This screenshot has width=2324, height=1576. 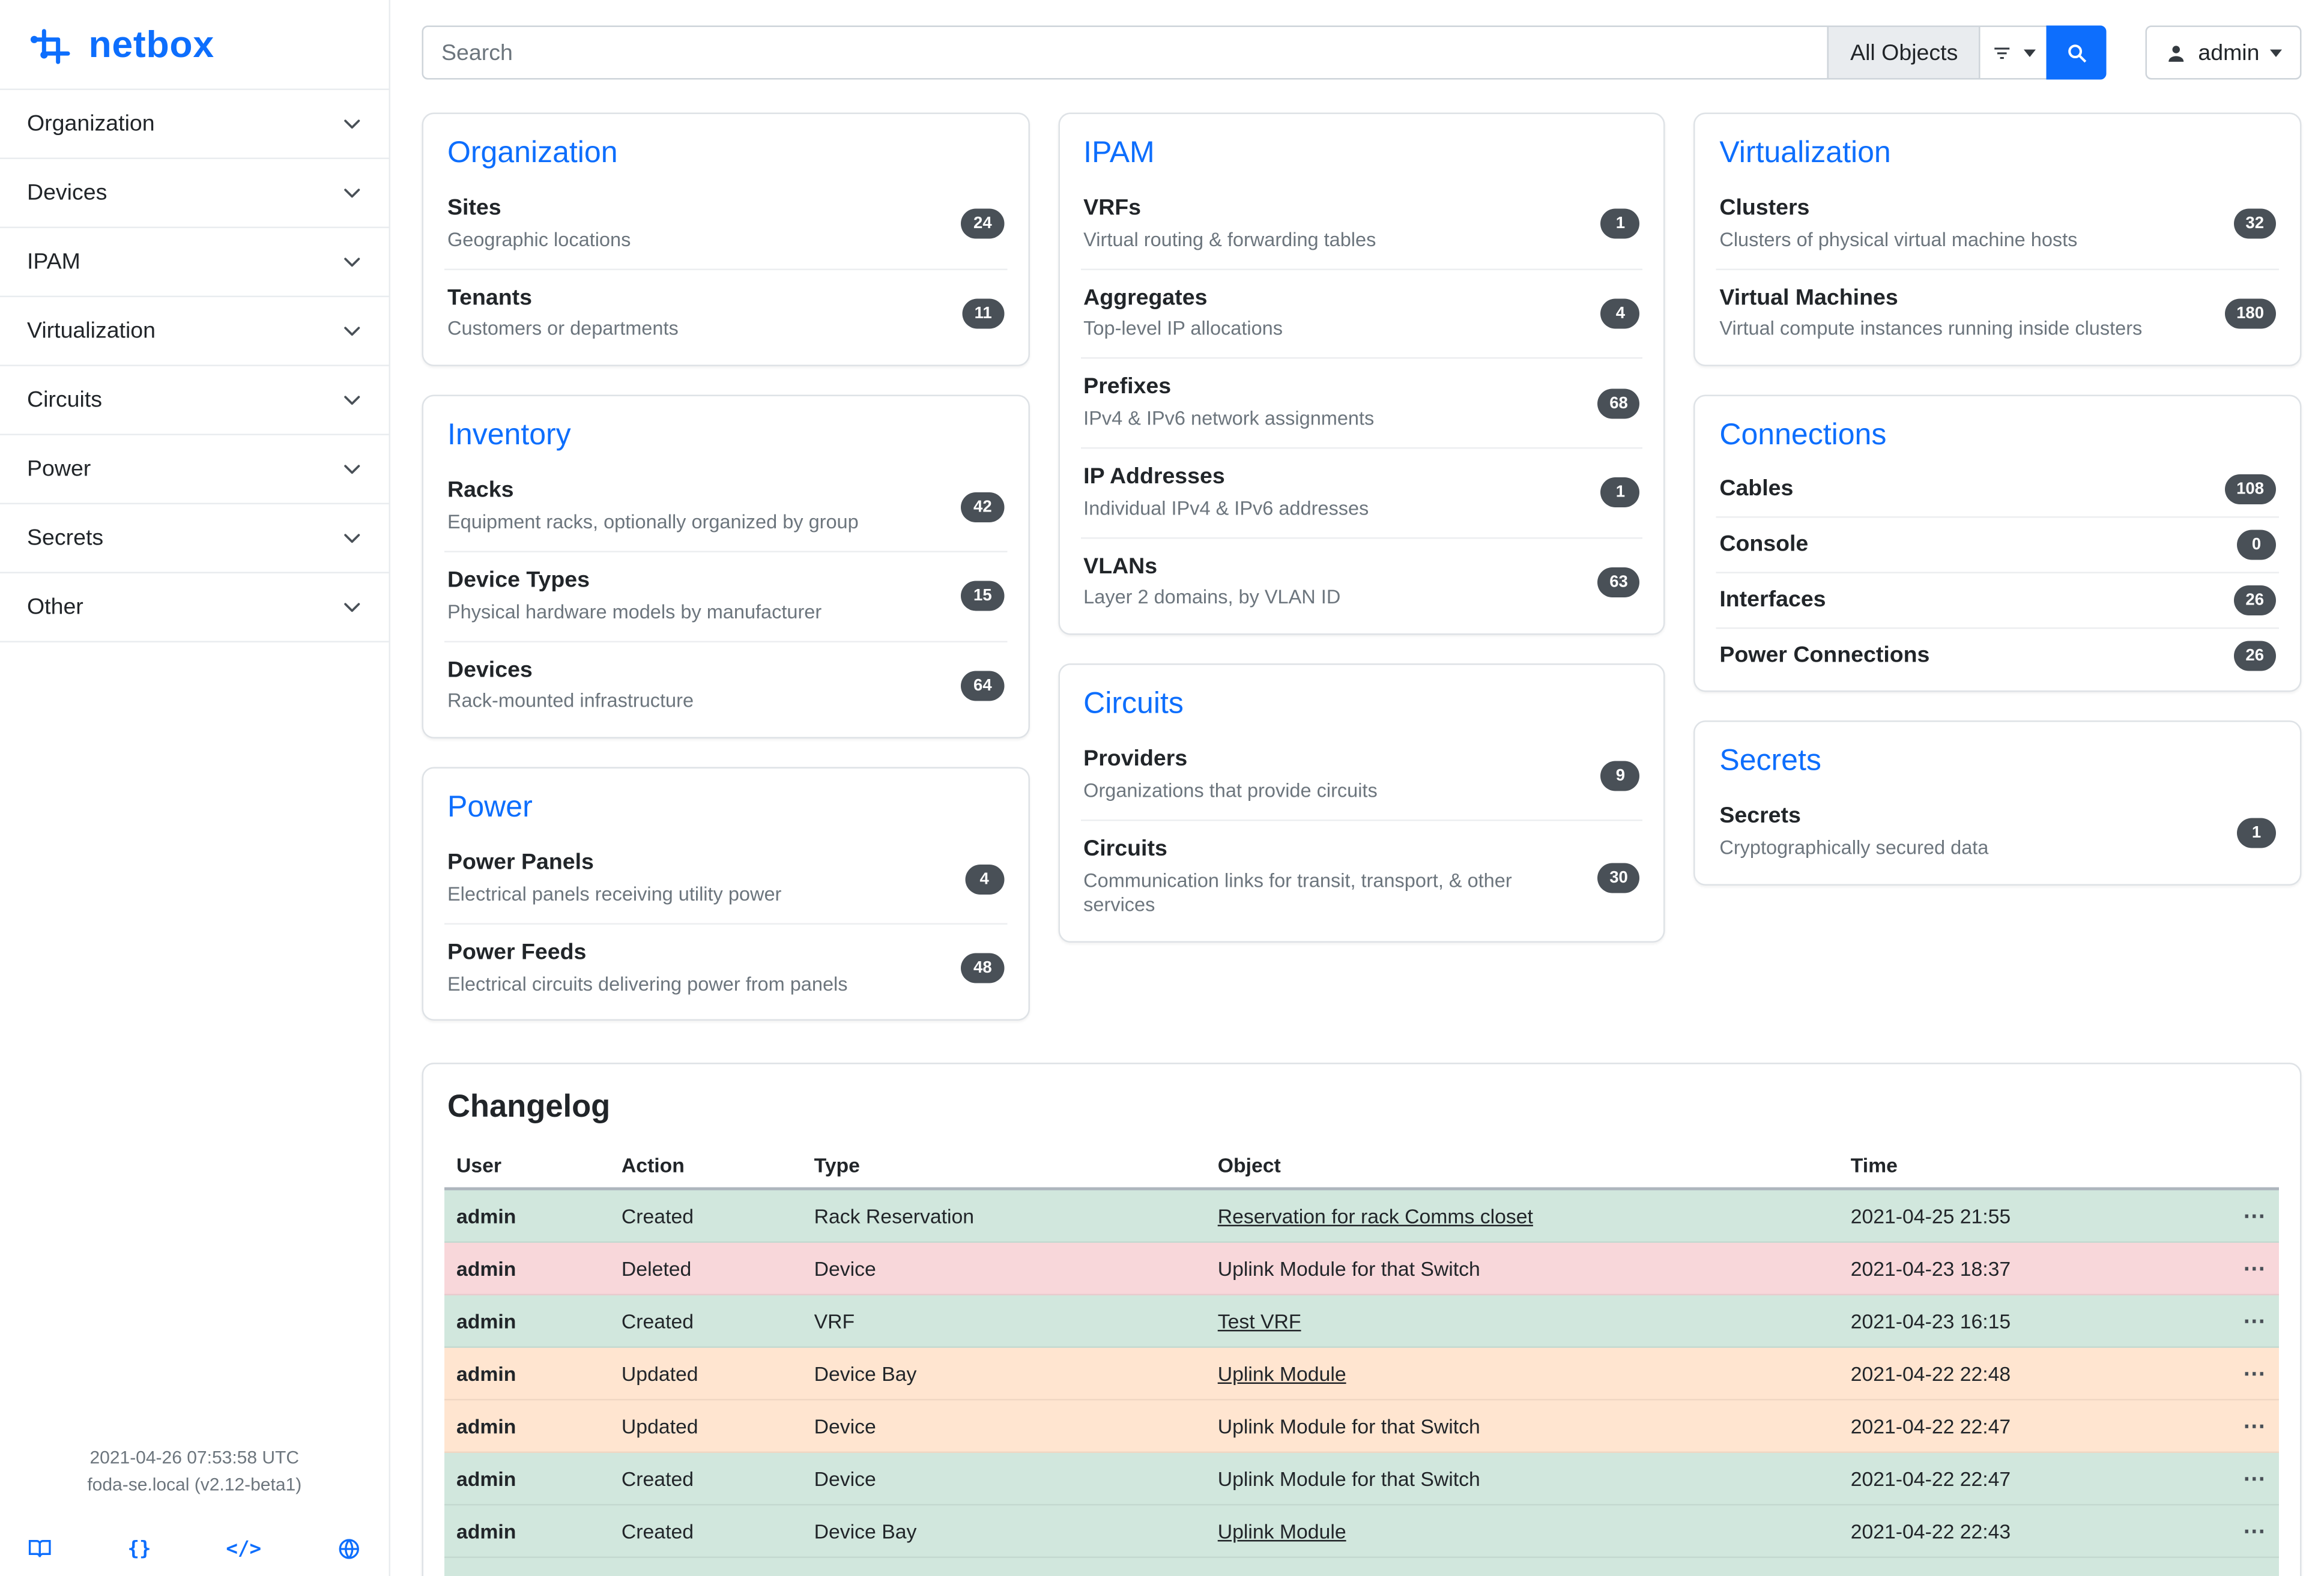 I want to click on item-name: Providers, so click(x=1135, y=759).